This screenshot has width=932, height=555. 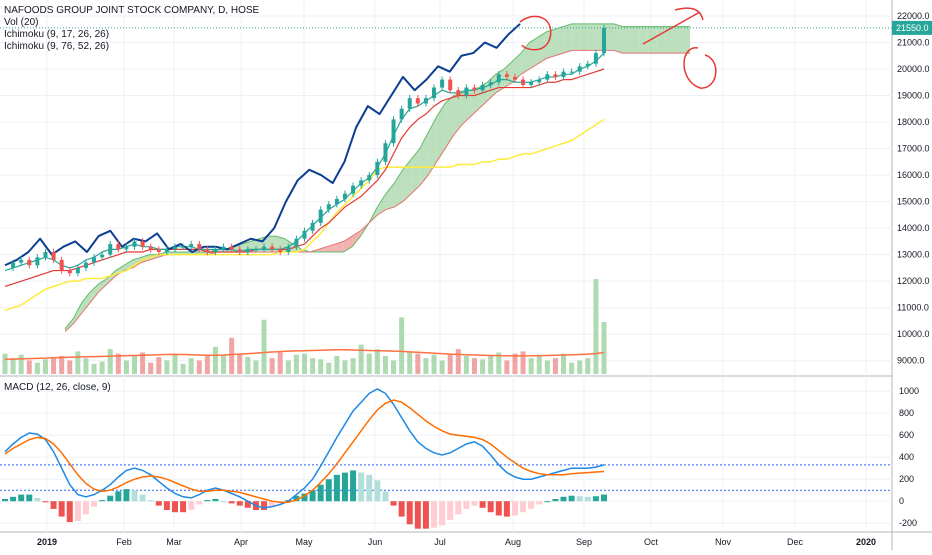 What do you see at coordinates (535, 33) in the screenshot?
I see `hand-drawn-arc` at bounding box center [535, 33].